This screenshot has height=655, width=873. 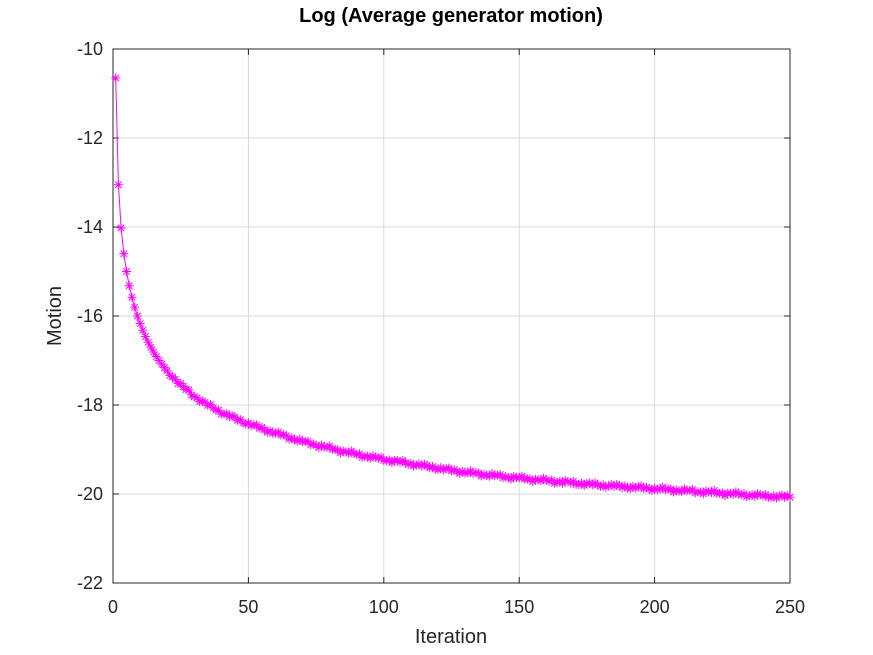 I want to click on chart-title: Log (Average generator motion), so click(x=451, y=16).